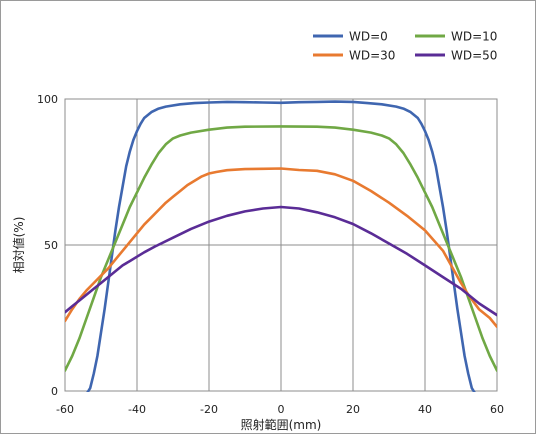 This screenshot has height=434, width=536. What do you see at coordinates (47, 99) in the screenshot?
I see `y-tick-label: 100` at bounding box center [47, 99].